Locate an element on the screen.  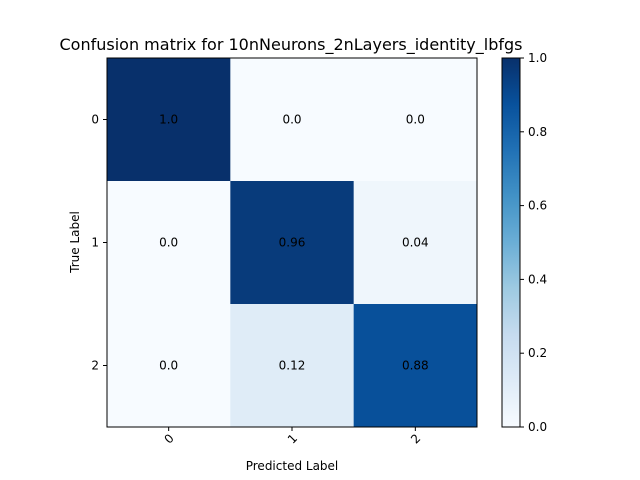
heatmap-cell-r1-c0 is located at coordinates (169, 243).